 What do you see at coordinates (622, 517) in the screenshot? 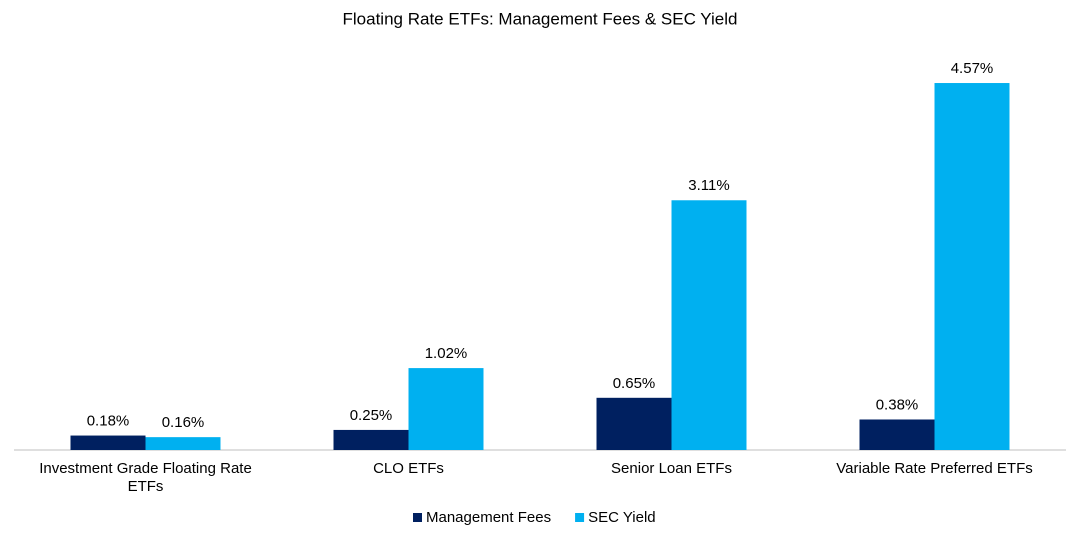
I see `legend-label: SEC Yield` at bounding box center [622, 517].